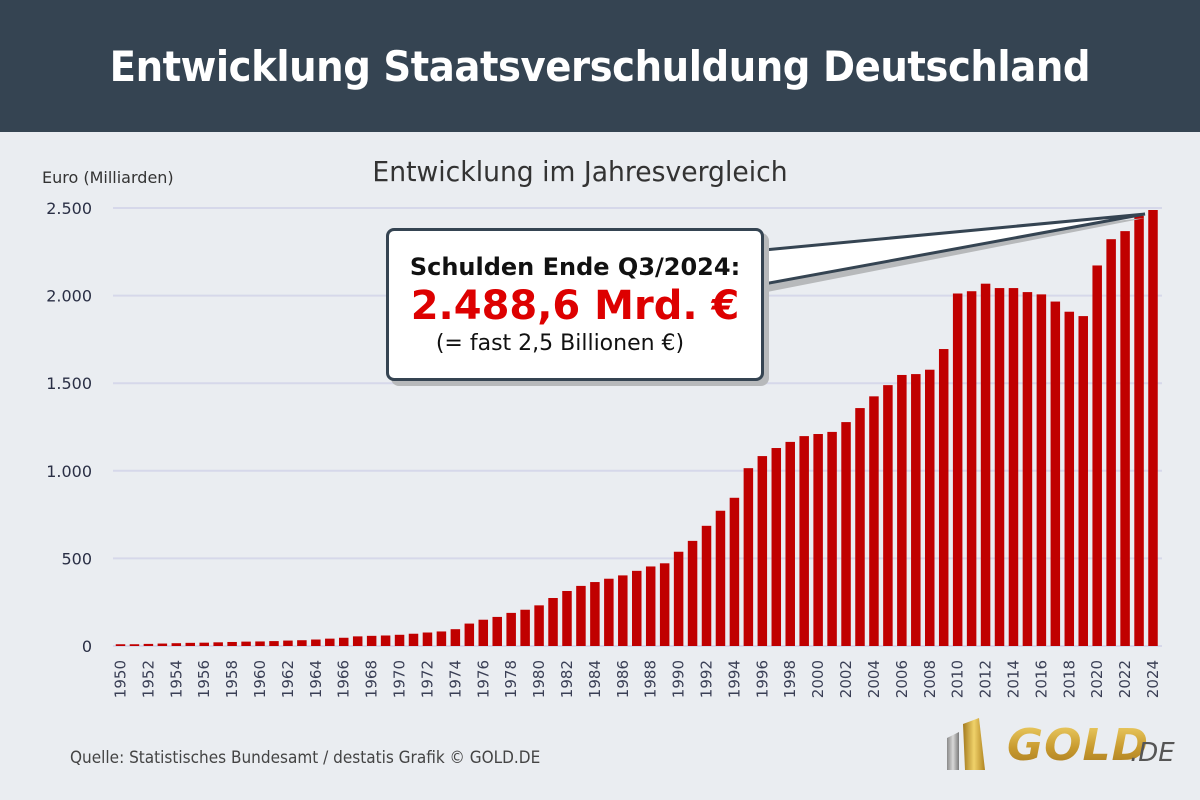 This screenshot has height=800, width=1200. What do you see at coordinates (469, 634) in the screenshot?
I see `bar-1975` at bounding box center [469, 634].